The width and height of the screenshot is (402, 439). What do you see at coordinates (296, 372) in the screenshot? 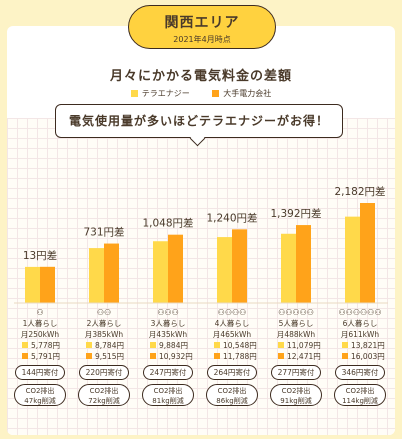
I see `donation-badge: 277円寄付` at bounding box center [296, 372].